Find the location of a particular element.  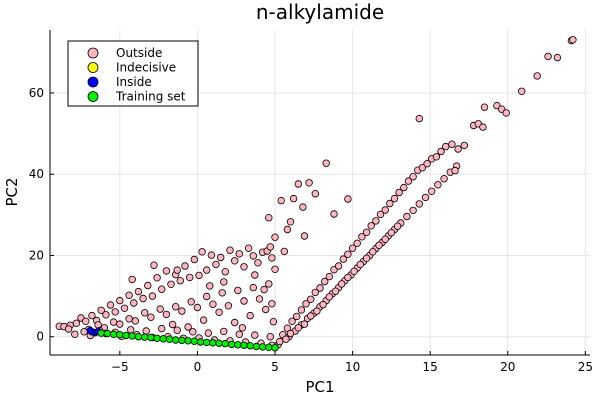

legend-label: Inside is located at coordinates (134, 82).